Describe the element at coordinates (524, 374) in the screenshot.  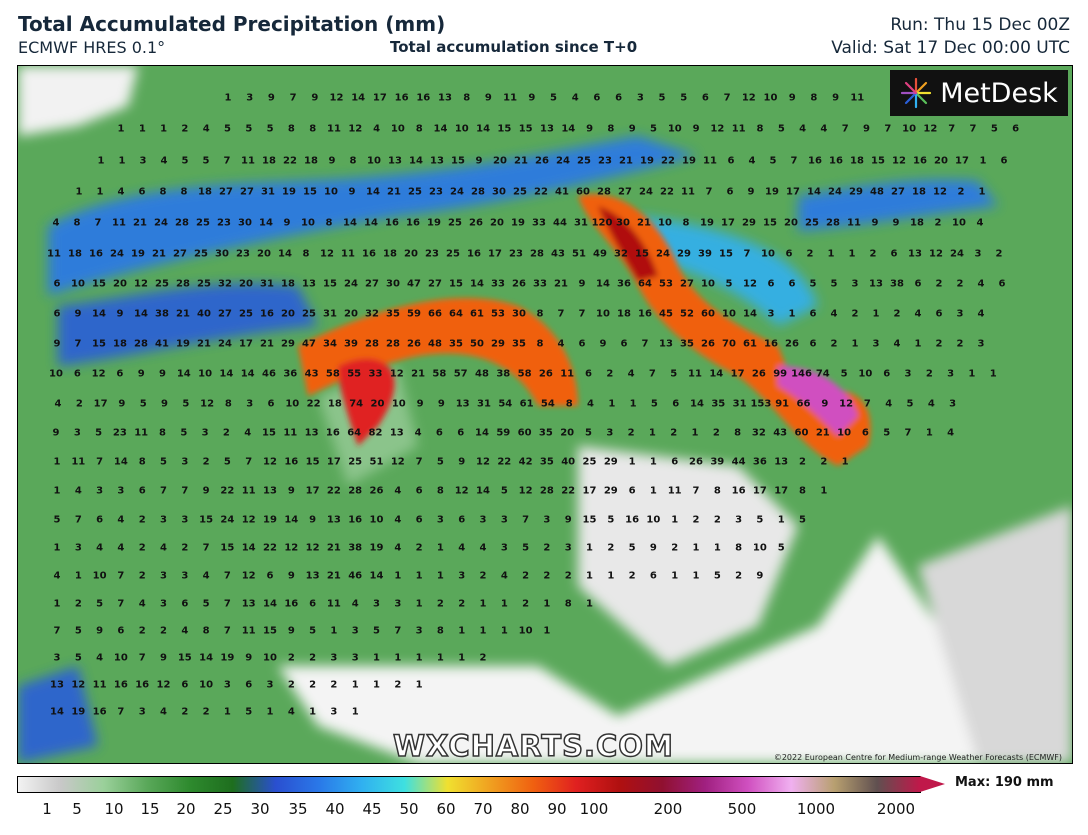
I see `precip-value: 58` at that location.